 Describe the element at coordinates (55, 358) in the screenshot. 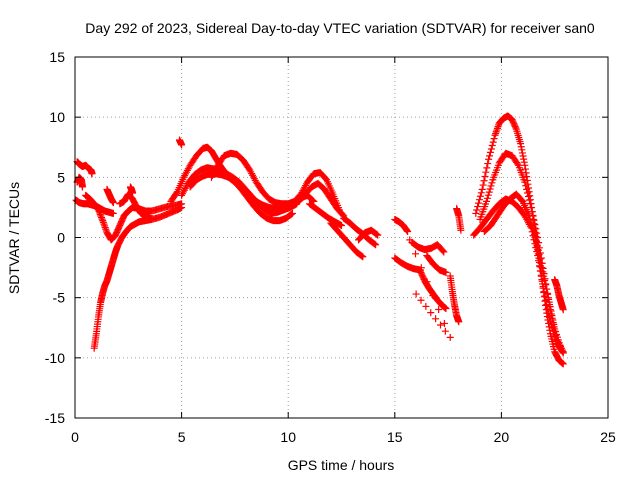

I see `y-tick-label-neg10: -10` at that location.